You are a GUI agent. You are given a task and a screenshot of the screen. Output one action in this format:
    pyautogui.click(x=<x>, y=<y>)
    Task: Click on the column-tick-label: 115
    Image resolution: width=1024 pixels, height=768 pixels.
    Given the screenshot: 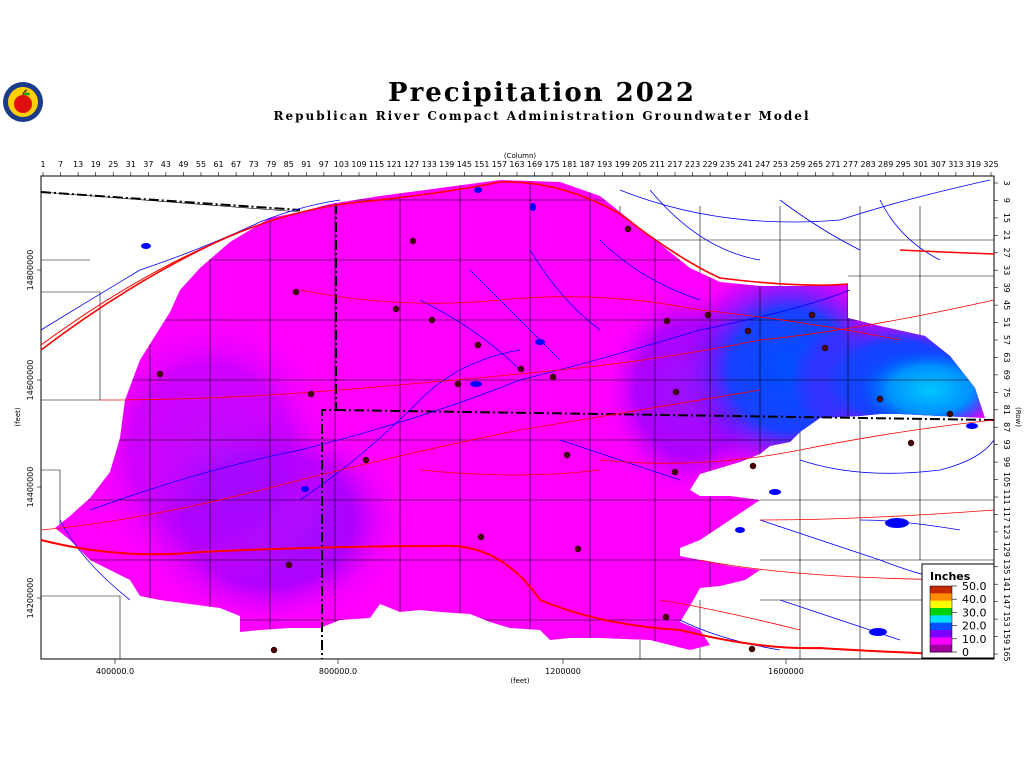 What is the action you would take?
    pyautogui.click(x=376, y=164)
    